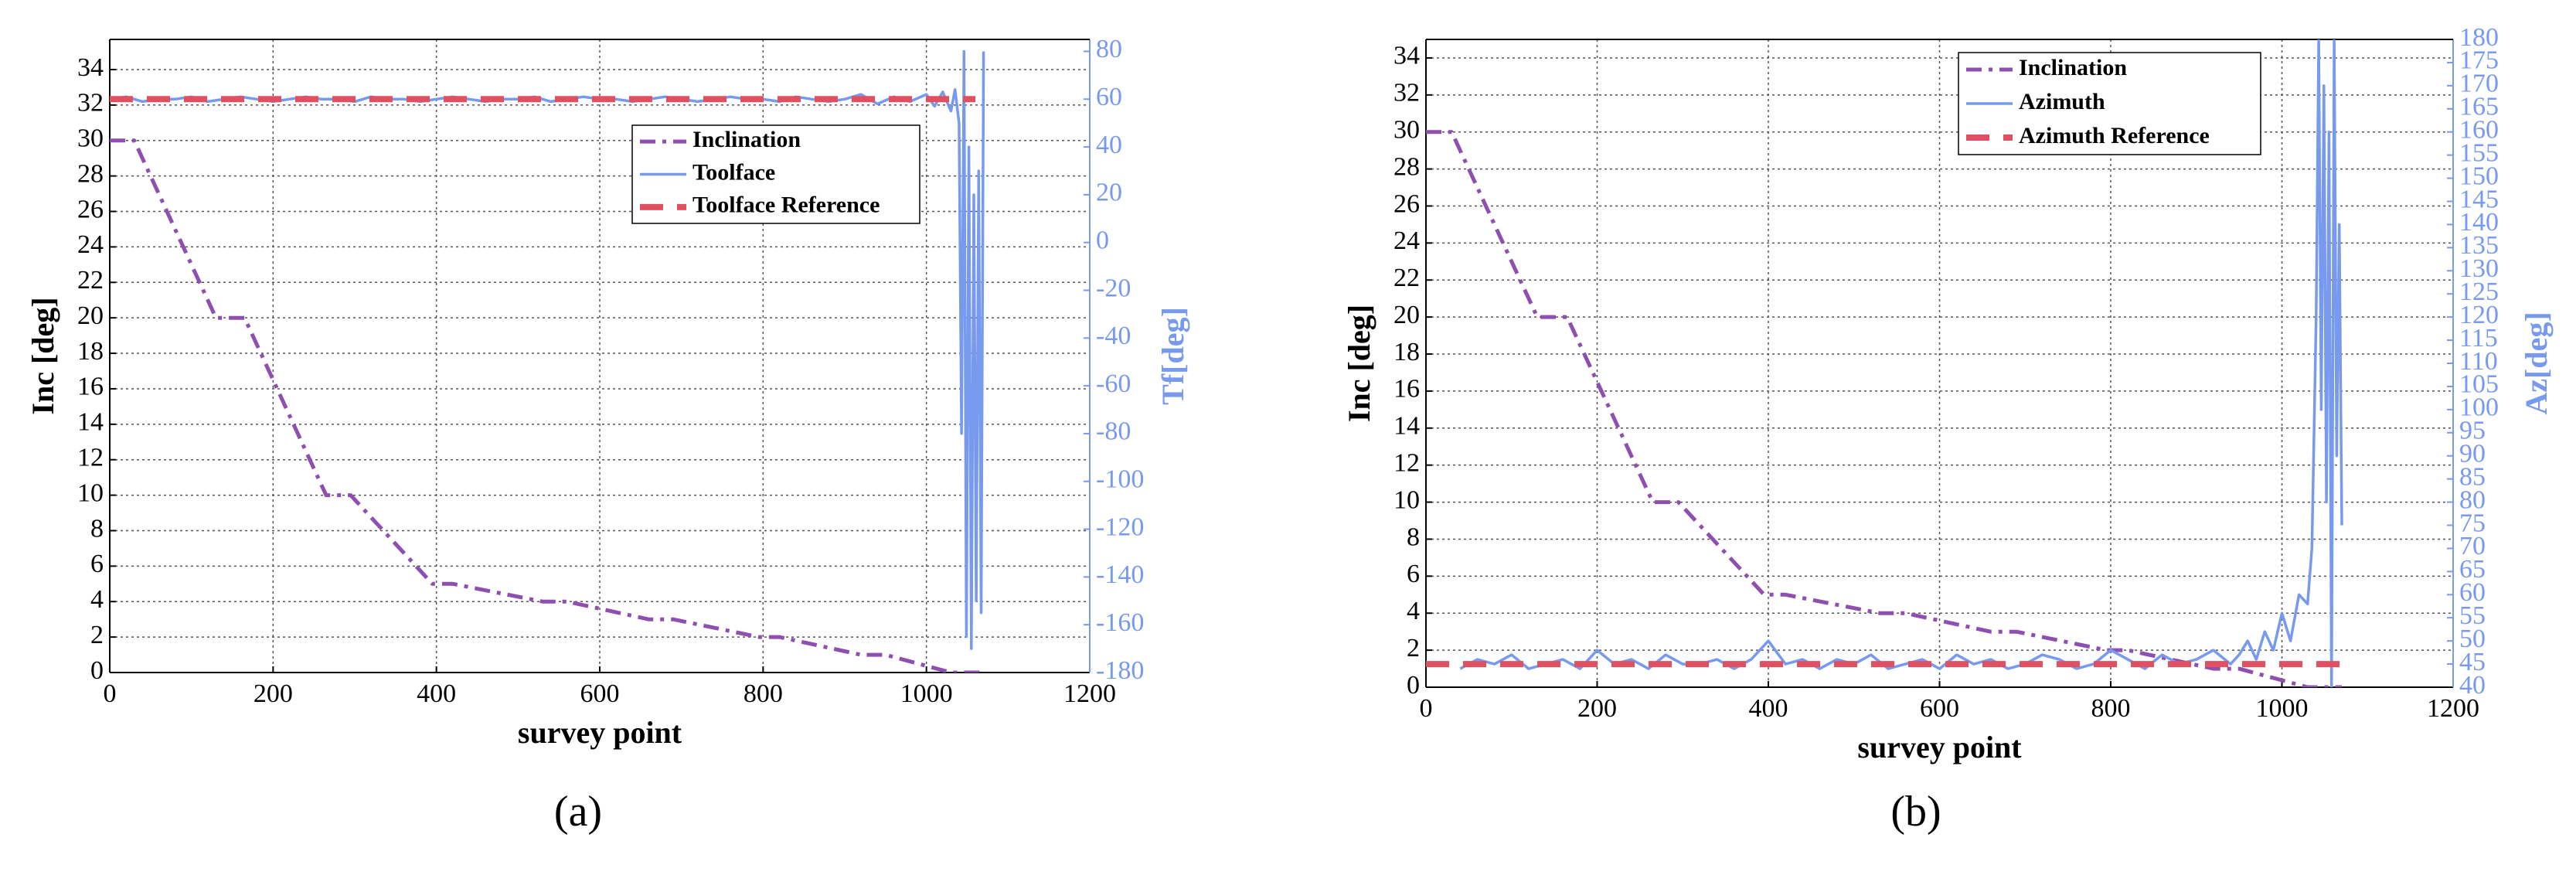 The image size is (2576, 882). Describe the element at coordinates (2479, 268) in the screenshot. I see `y2-tick-label: 130` at that location.